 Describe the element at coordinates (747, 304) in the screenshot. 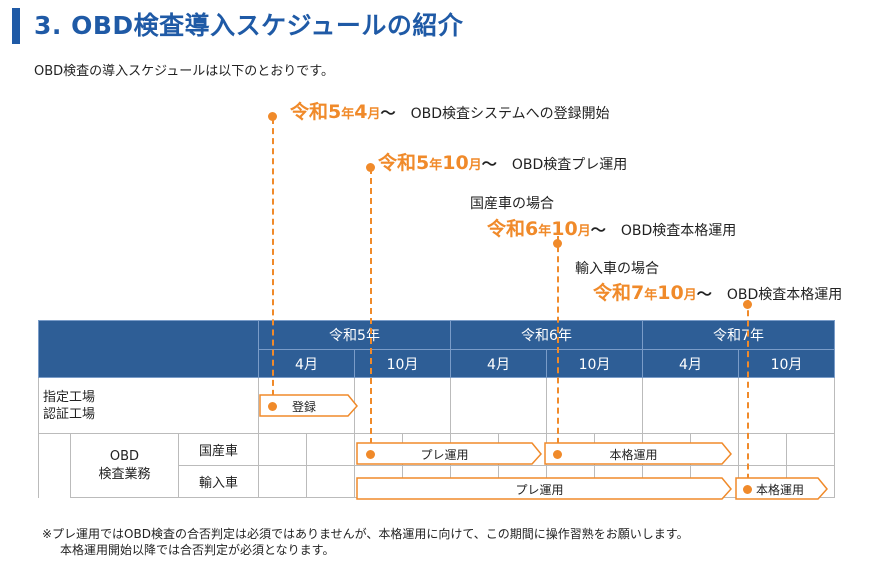

I see `milestone-4-dot` at that location.